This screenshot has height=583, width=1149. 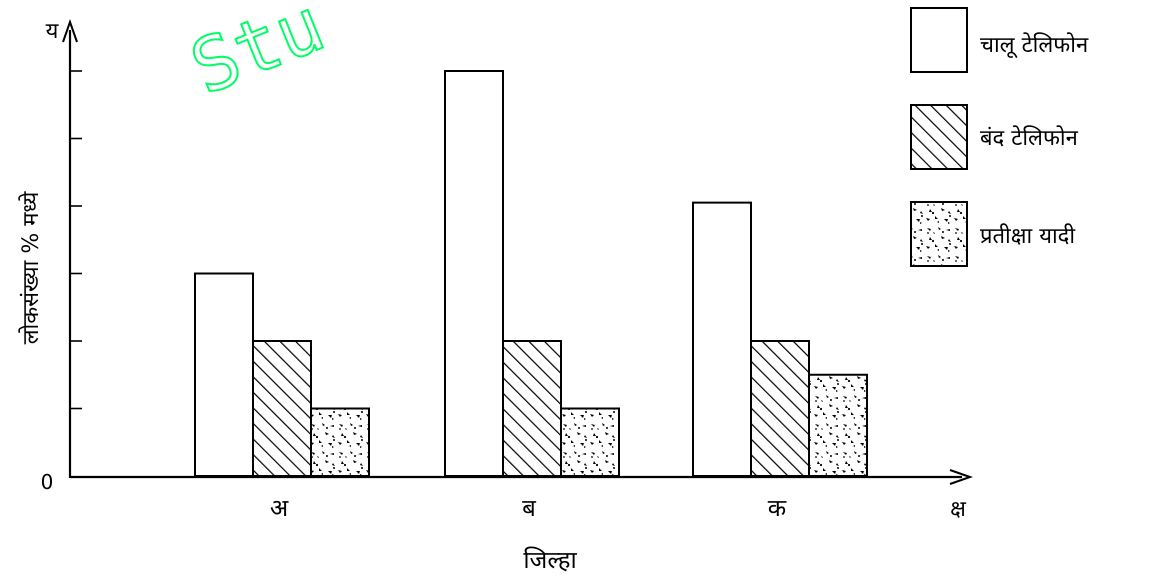 I want to click on category-label-1: ब, so click(x=529, y=508).